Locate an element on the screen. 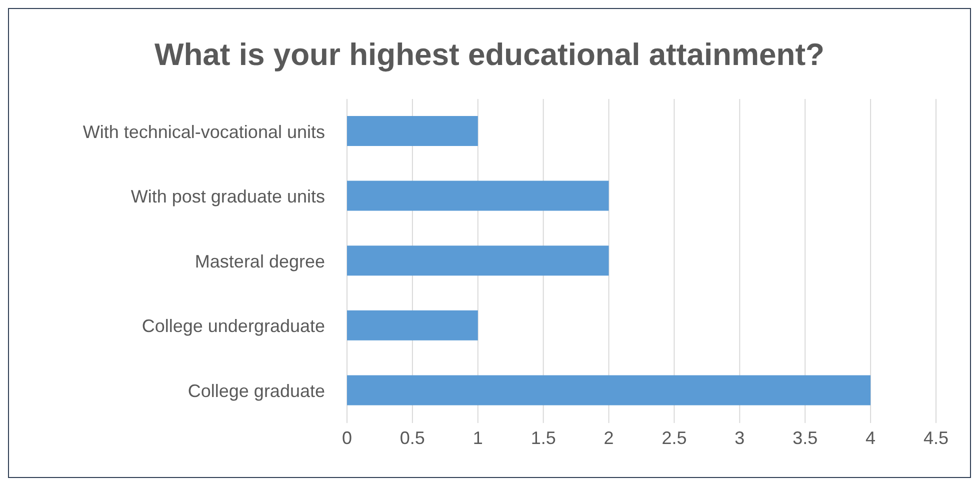 The width and height of the screenshot is (979, 486). x-tick-label: 4 is located at coordinates (871, 438).